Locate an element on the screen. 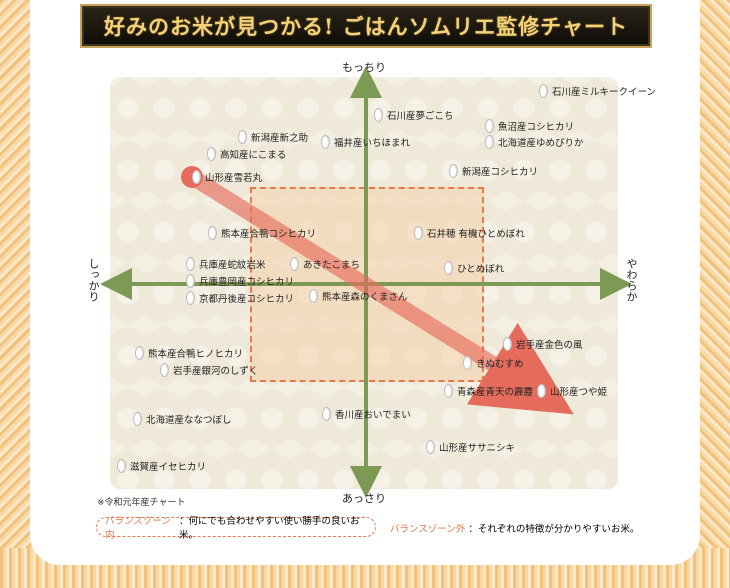 This screenshot has width=730, height=588. rice-item: 石川産ミルキークイーン is located at coordinates (597, 91).